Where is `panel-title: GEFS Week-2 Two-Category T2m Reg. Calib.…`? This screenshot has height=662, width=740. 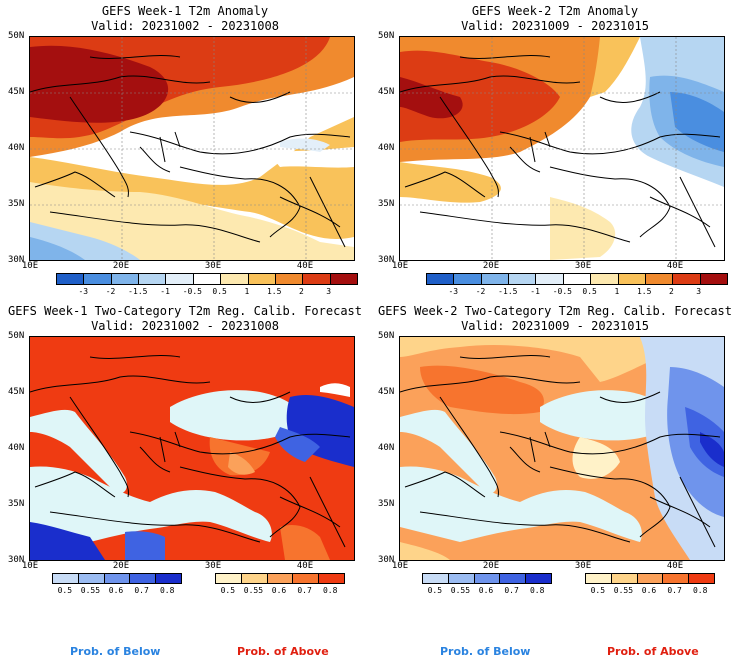
panel-title: GEFS Week-2 Two-Category T2m Reg. Calib.… is located at coordinates (554, 311).